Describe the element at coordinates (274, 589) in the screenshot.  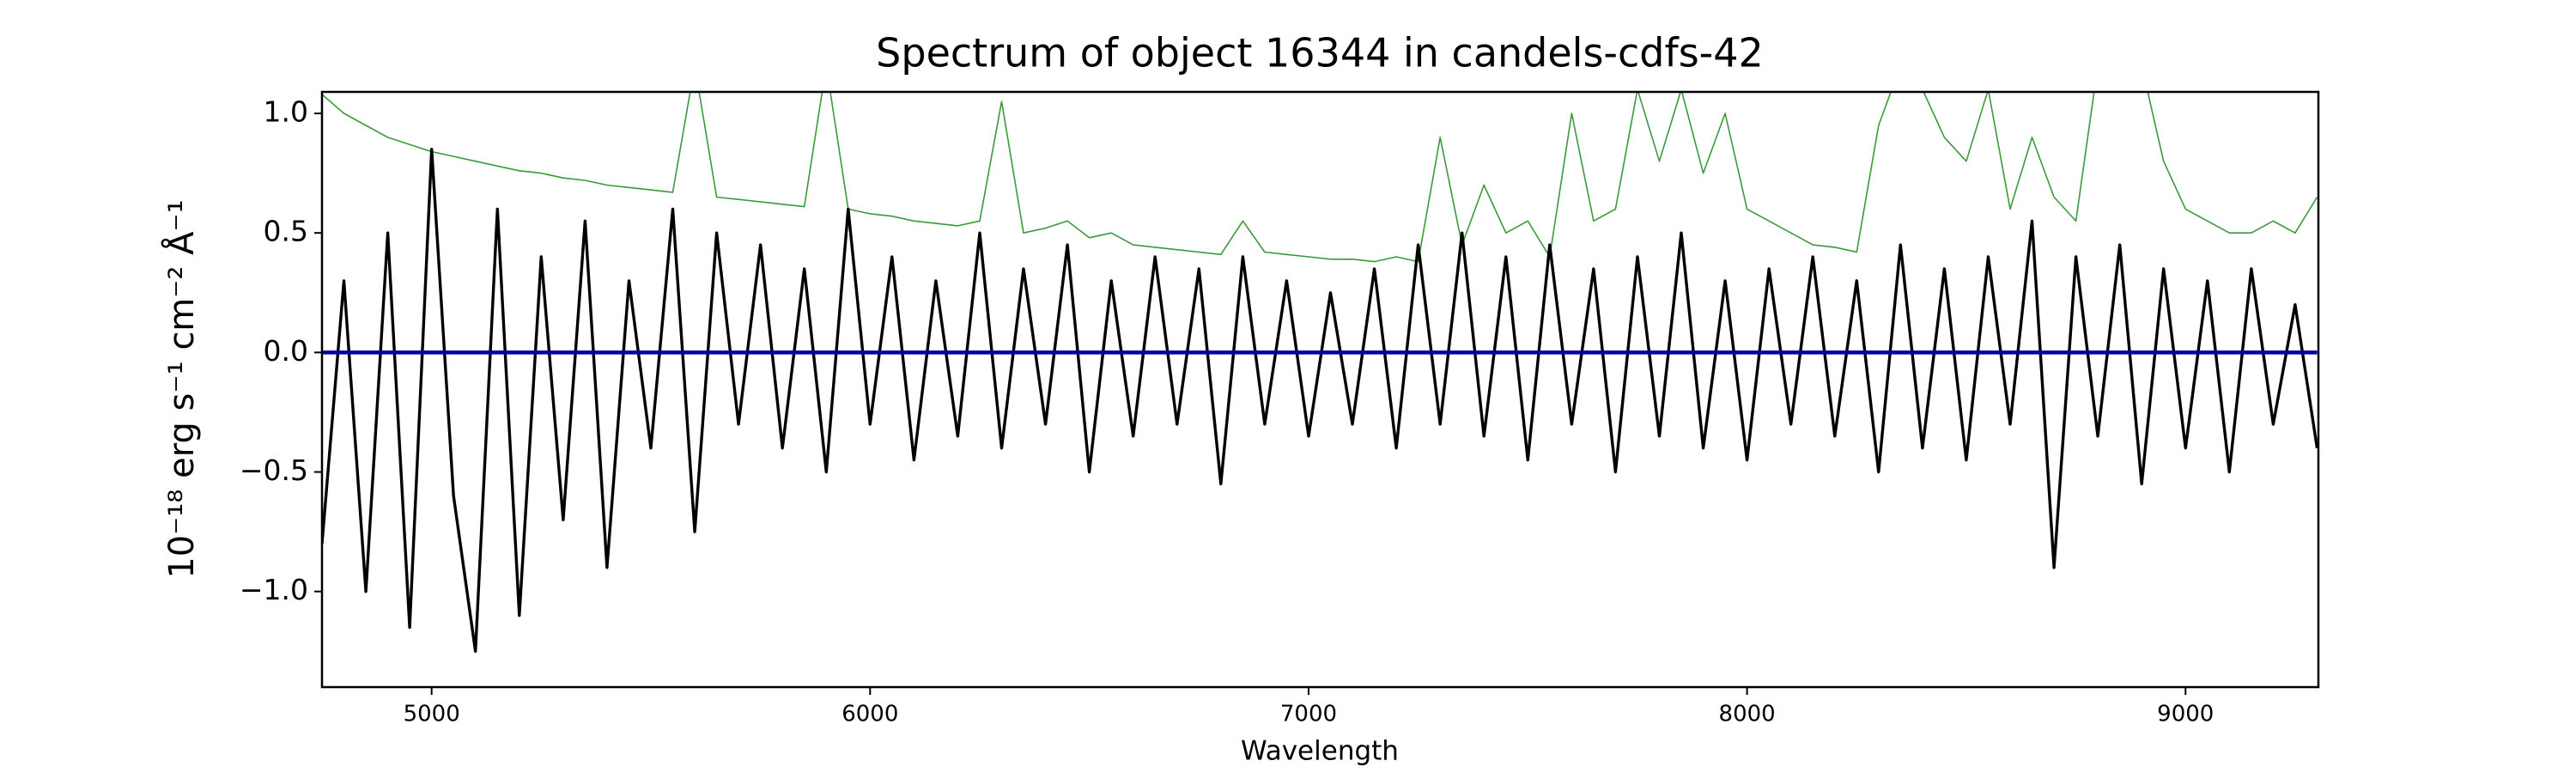
I see `y-tick-label: −1.0` at that location.